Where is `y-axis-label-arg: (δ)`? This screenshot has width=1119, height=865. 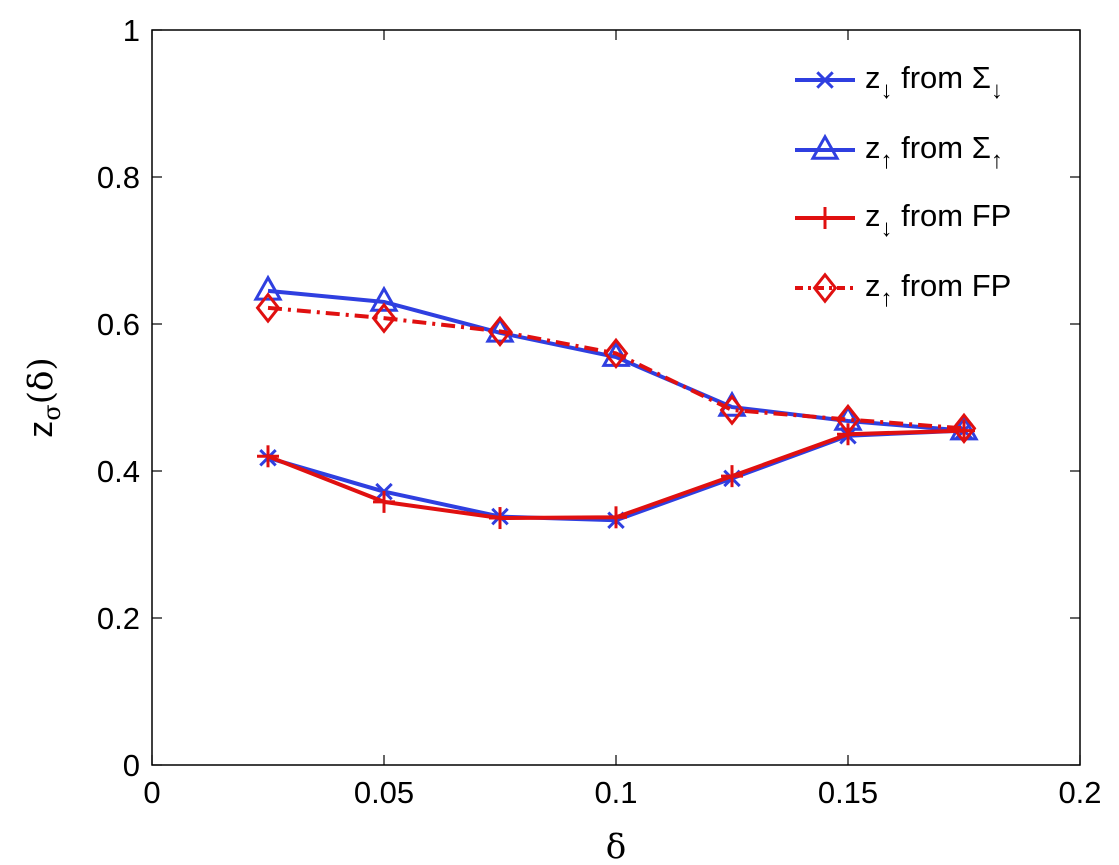 y-axis-label-arg: (δ) is located at coordinates (41, 380).